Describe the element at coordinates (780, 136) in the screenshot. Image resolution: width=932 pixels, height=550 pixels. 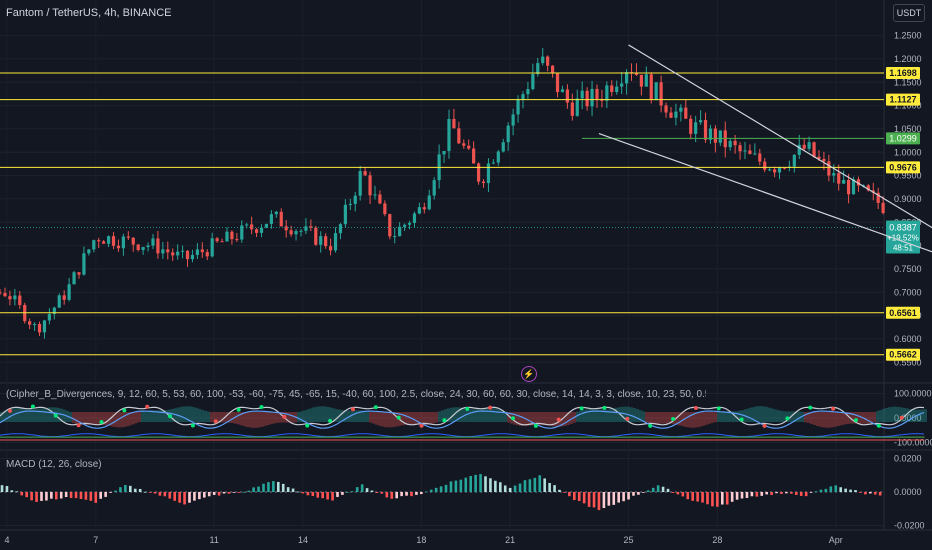
I see `wedge-upper-line` at that location.